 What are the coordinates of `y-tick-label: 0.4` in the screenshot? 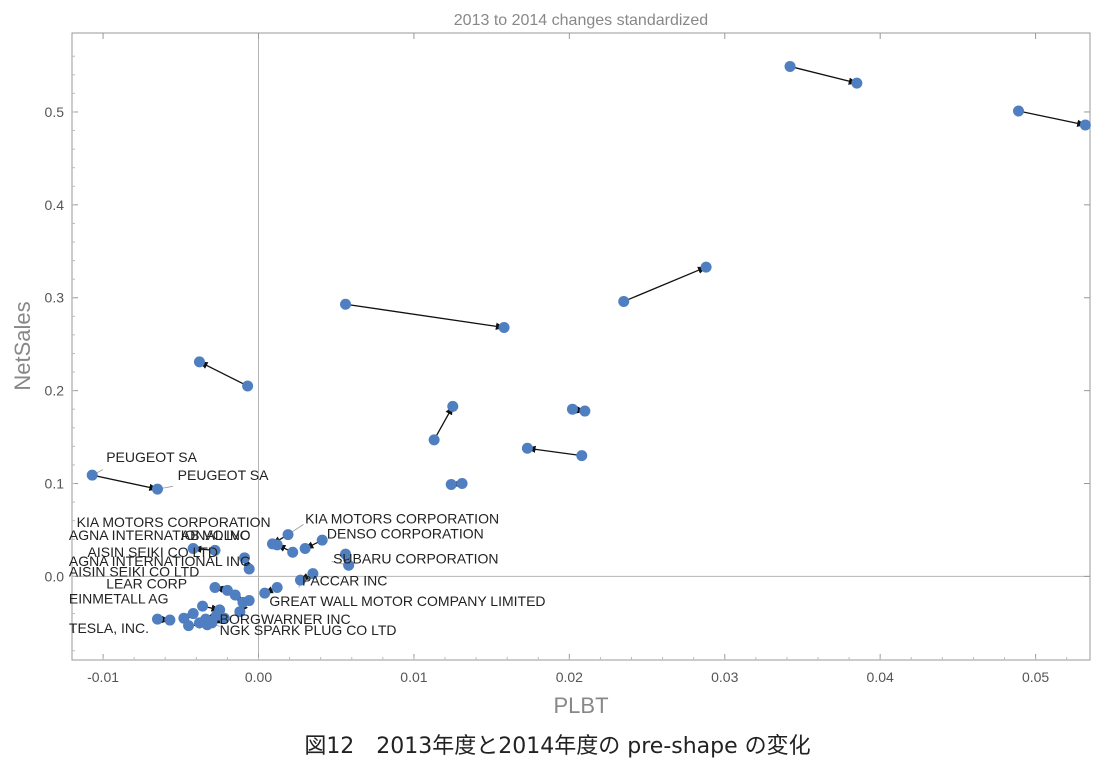 It's located at (55, 205).